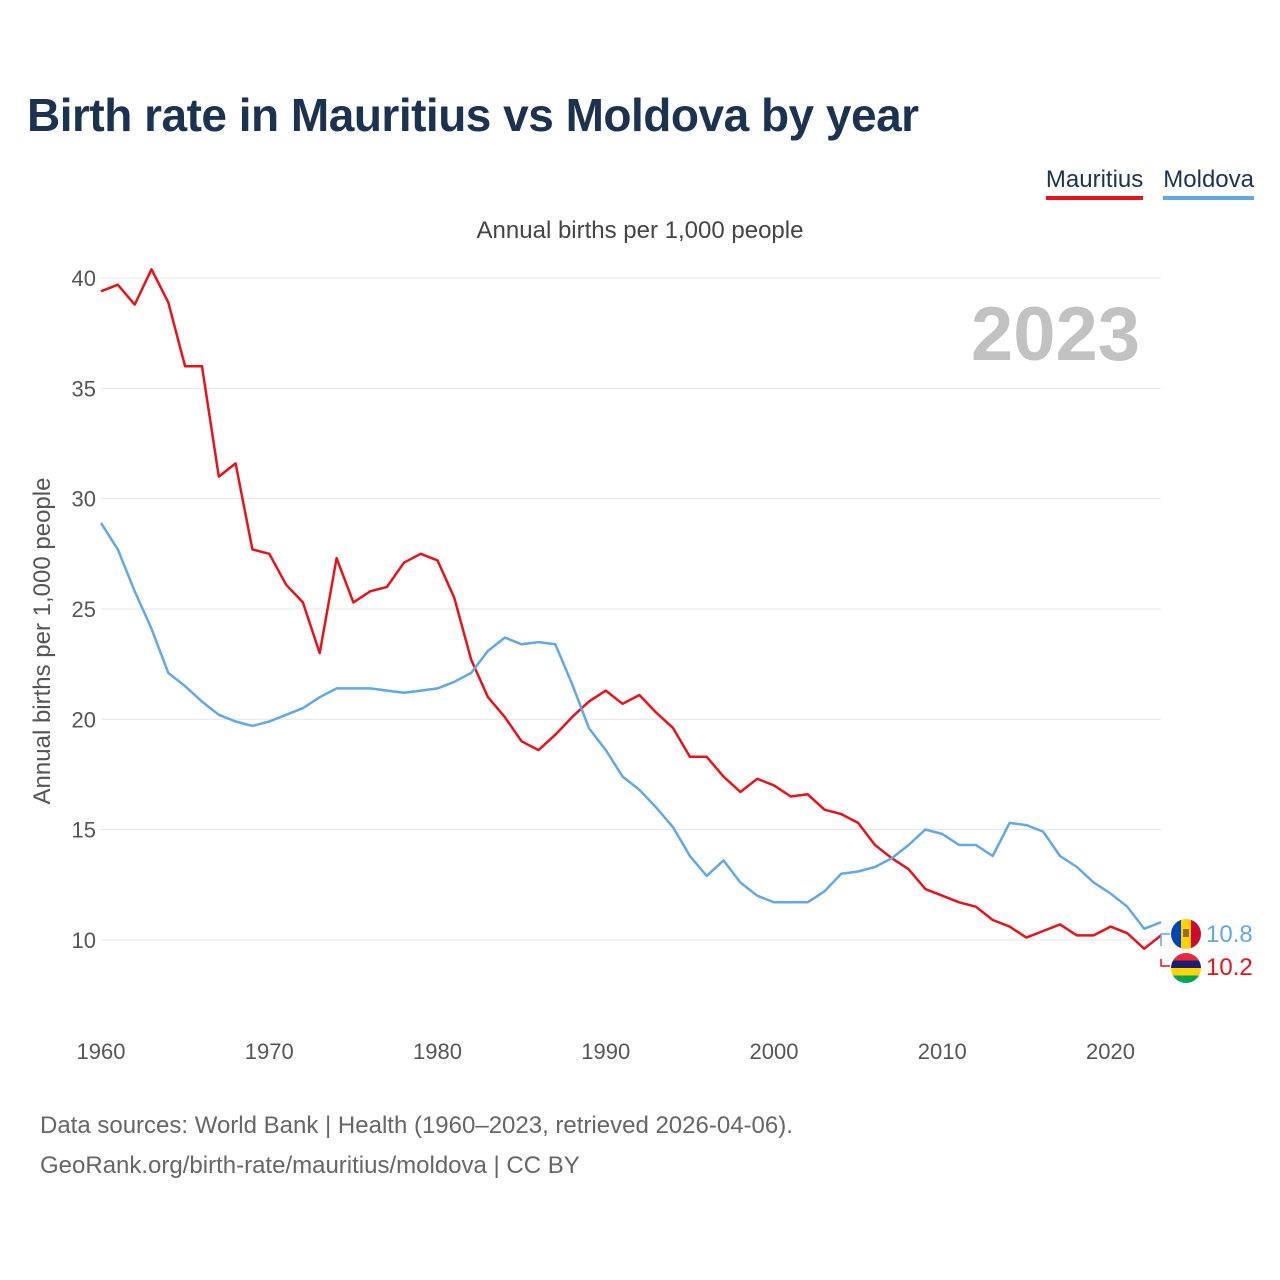  I want to click on year-watermark: 2023, so click(1055, 334).